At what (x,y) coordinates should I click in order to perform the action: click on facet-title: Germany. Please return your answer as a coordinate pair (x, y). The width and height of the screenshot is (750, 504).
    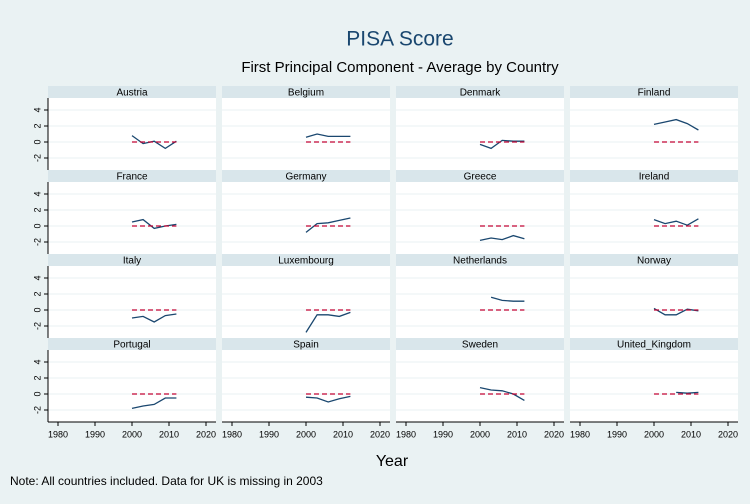
    Looking at the image, I should click on (305, 177).